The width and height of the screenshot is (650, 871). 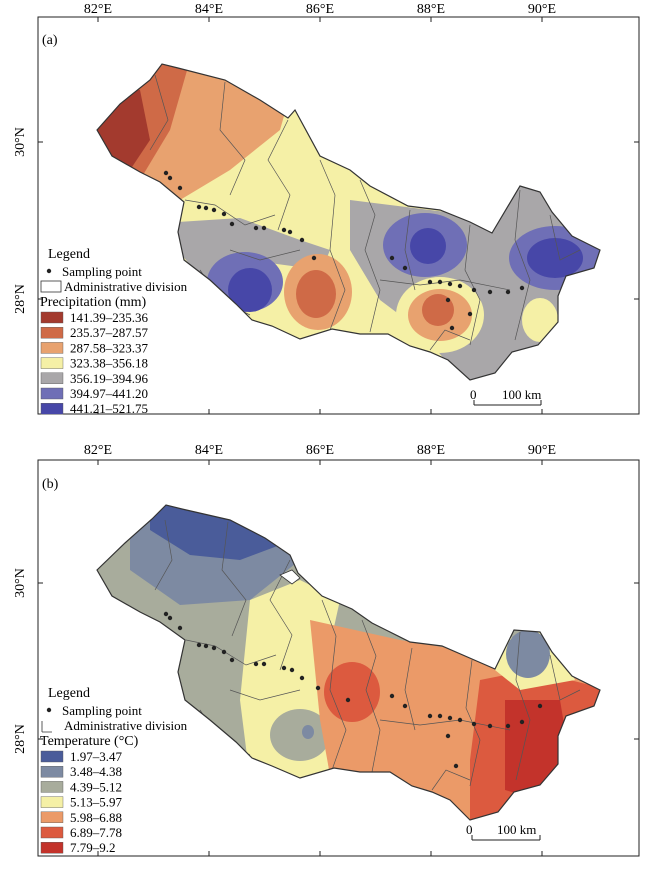 What do you see at coordinates (98, 450) in the screenshot?
I see `x-tick-label: 82°E` at bounding box center [98, 450].